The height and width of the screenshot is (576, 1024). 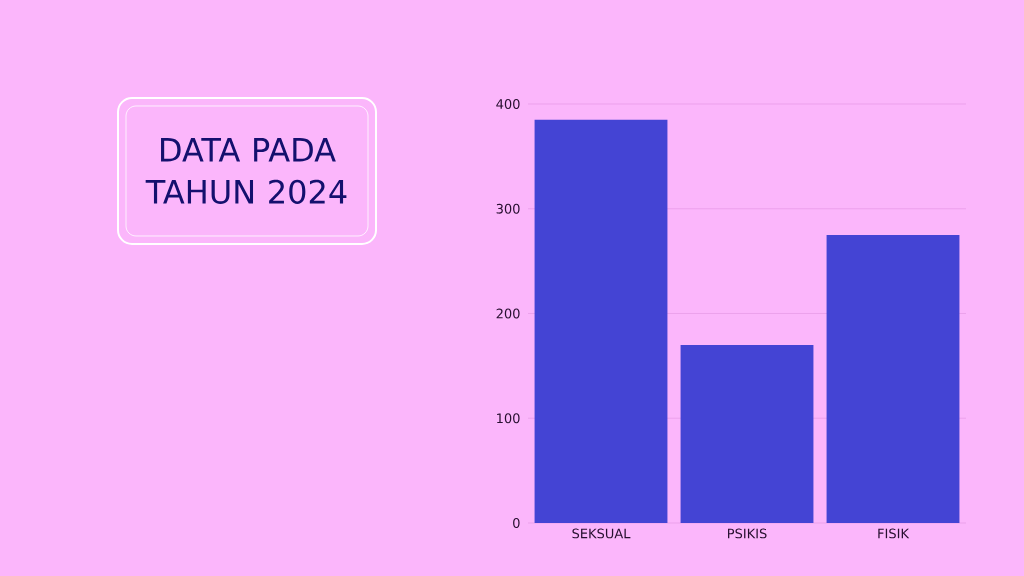 I want to click on text: DATA PADA TAHUN 2024, so click(x=246, y=171).